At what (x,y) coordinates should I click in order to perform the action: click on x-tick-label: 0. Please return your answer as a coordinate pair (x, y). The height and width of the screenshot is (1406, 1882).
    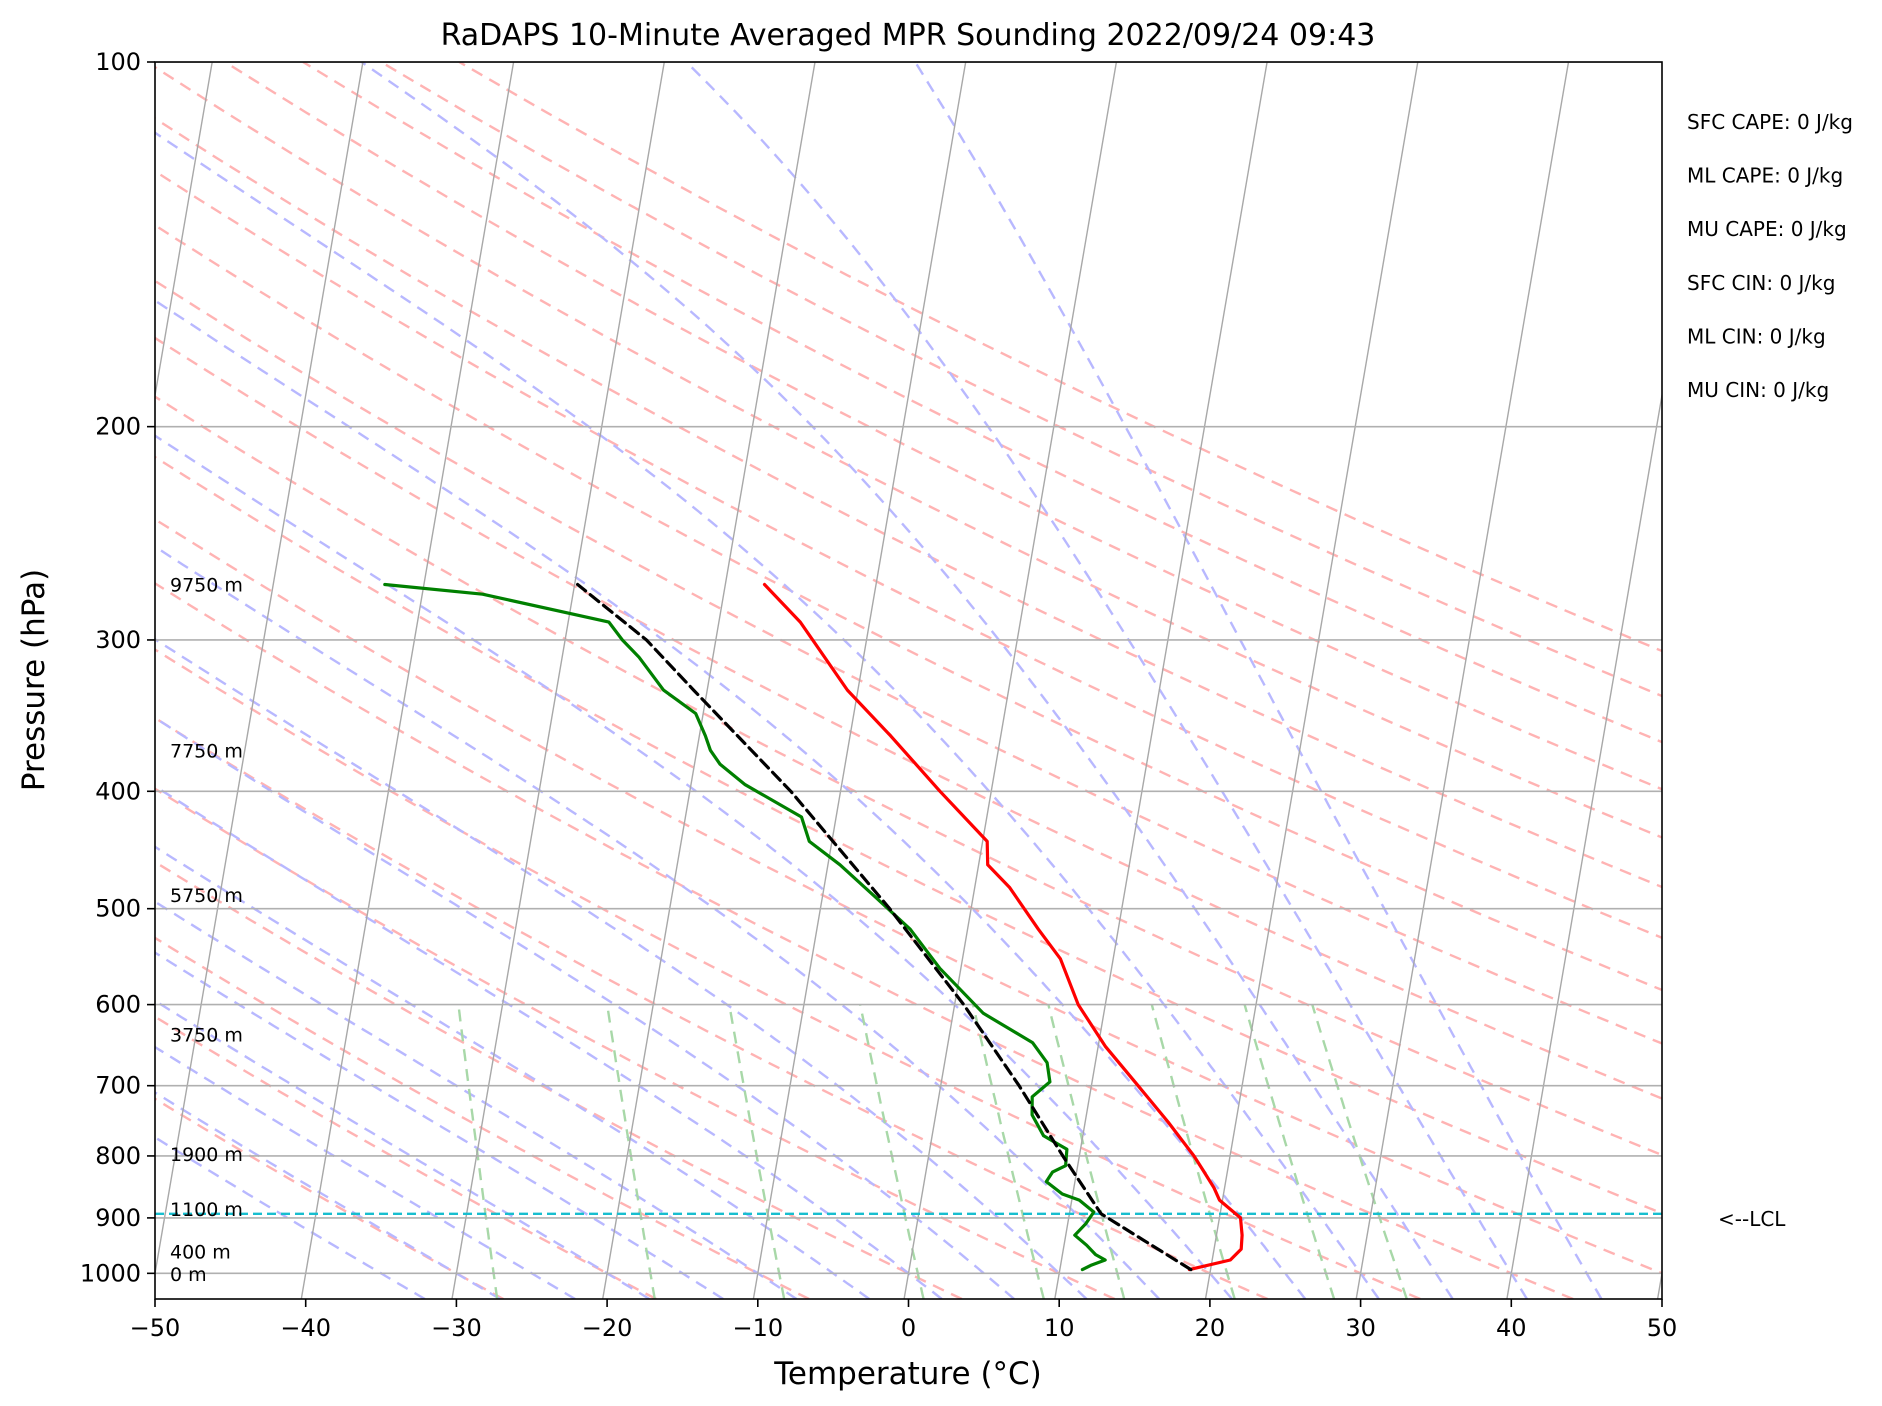
    Looking at the image, I should click on (908, 1328).